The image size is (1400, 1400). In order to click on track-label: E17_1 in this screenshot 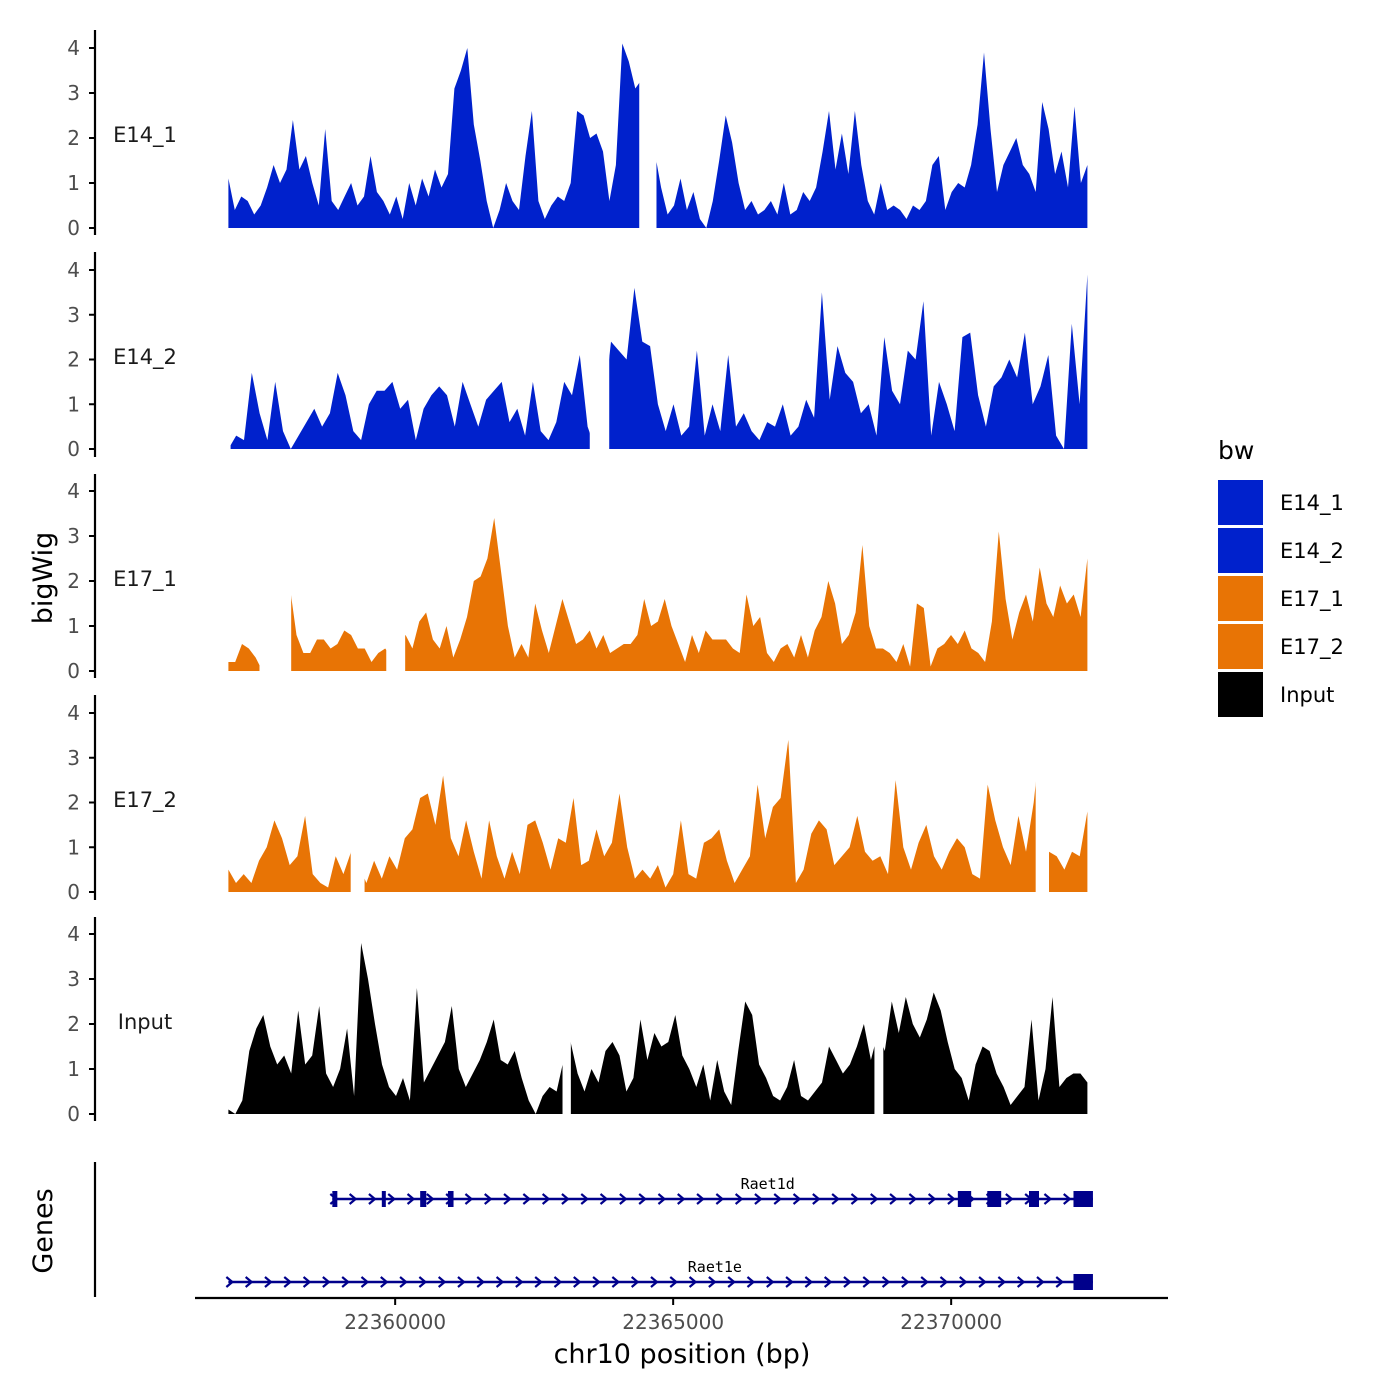, I will do `click(145, 579)`.